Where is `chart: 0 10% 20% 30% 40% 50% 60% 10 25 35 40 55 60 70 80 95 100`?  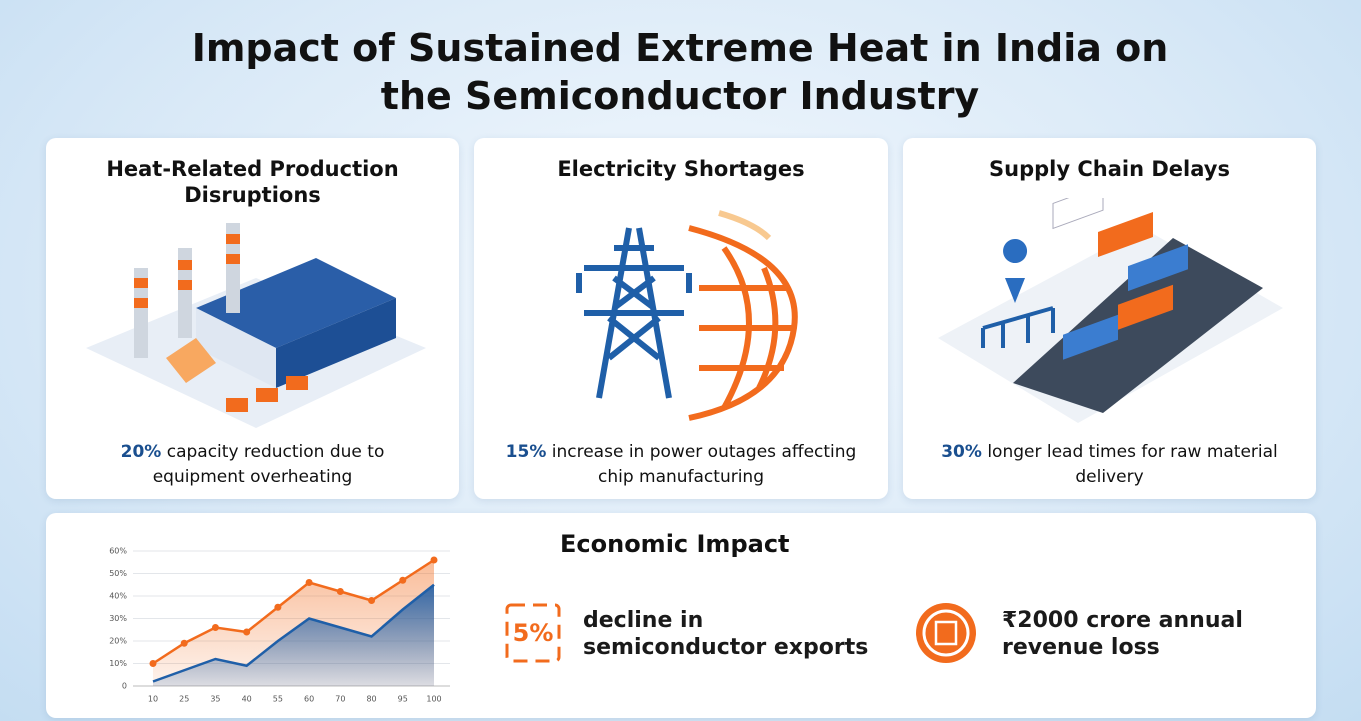
chart: 0 10% 20% 30% 40% 50% 60% 10 25 35 40 55 60 70 80 95 100 is located at coordinates (279, 625).